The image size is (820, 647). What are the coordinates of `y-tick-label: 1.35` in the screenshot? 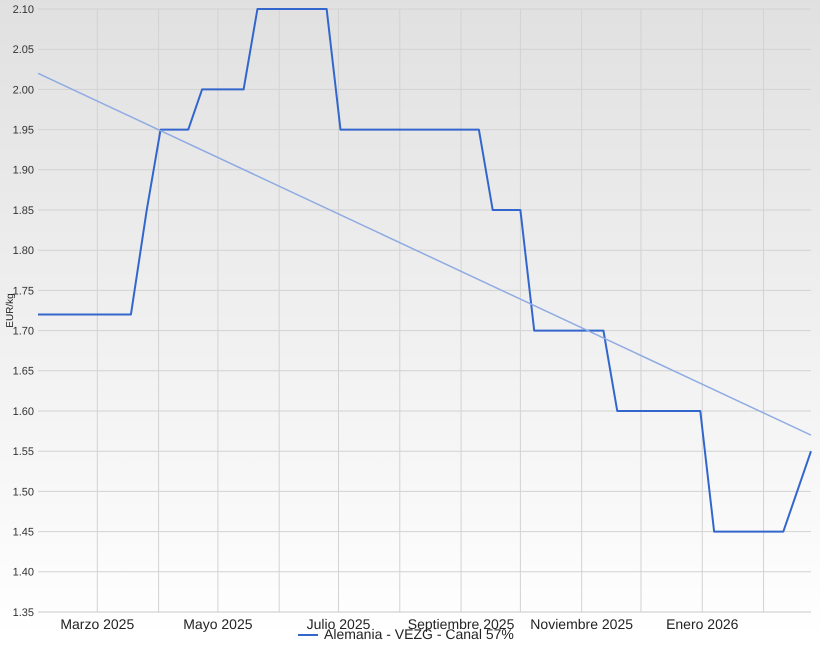 It's located at (23, 612).